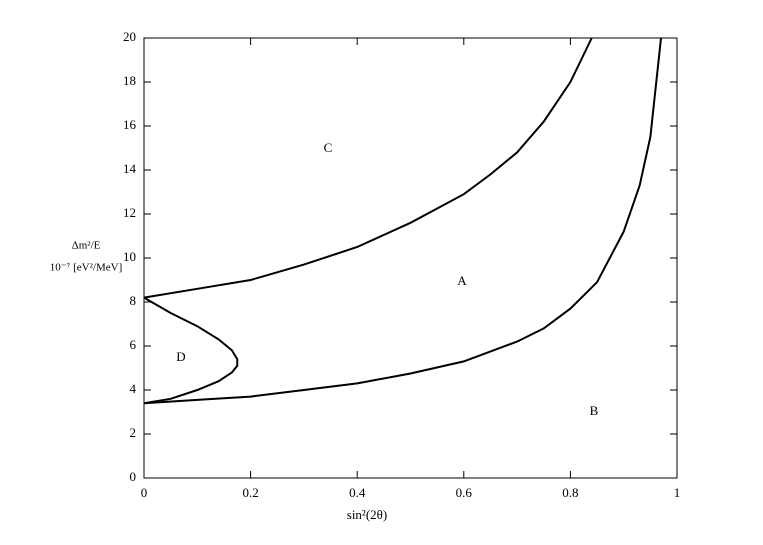  Describe the element at coordinates (133, 388) in the screenshot. I see `y-tick-label: 4` at that location.